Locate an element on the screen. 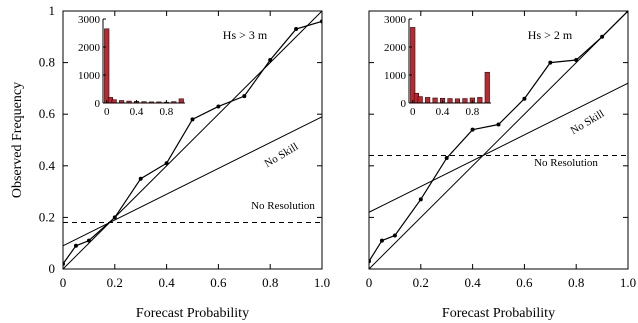 The width and height of the screenshot is (638, 323). y-tick-label: 0.8 is located at coordinates (47, 62).